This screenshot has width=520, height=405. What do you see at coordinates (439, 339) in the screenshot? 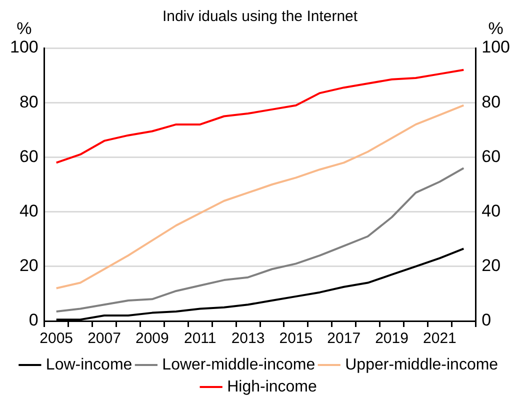
I see `x-tick-label: 2021` at bounding box center [439, 339].